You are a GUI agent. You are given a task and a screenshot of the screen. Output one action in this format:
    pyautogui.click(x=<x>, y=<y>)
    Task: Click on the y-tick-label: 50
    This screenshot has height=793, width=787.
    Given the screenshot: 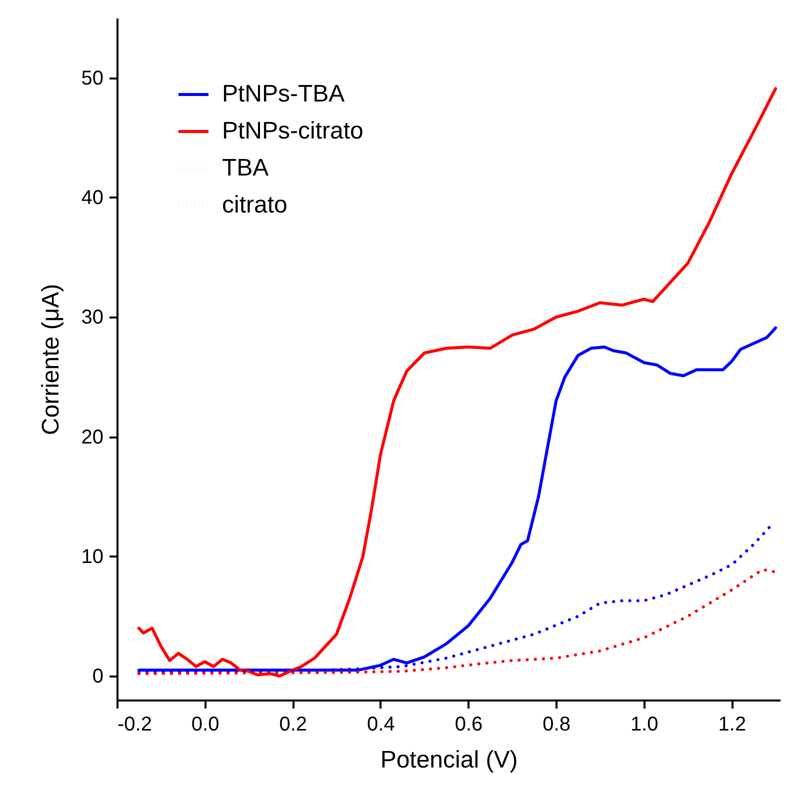 What is the action you would take?
    pyautogui.click(x=92, y=78)
    